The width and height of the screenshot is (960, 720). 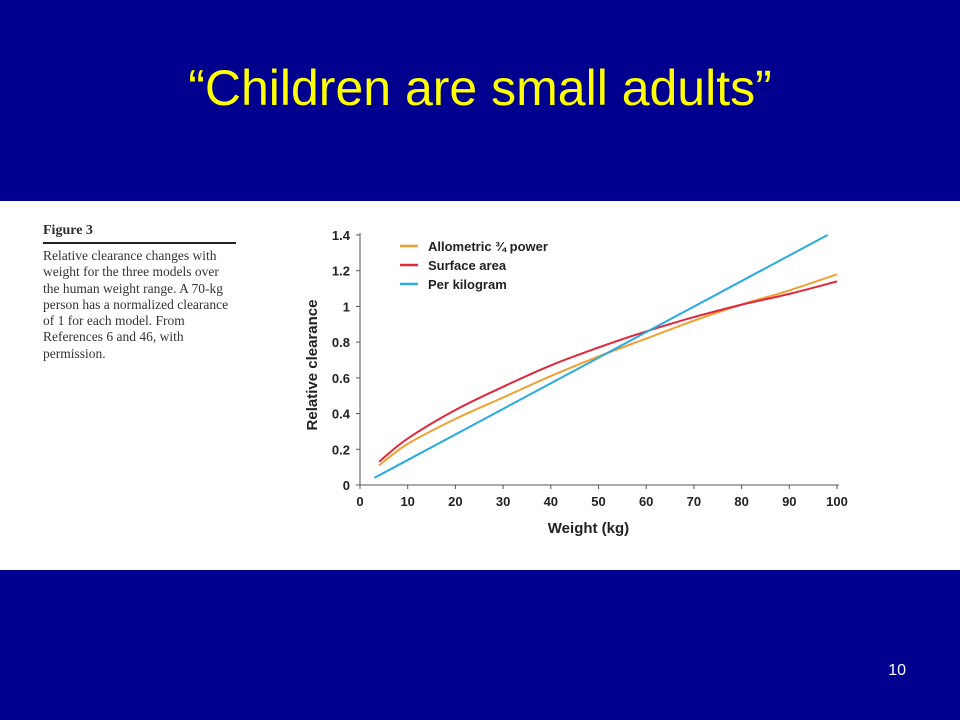 What do you see at coordinates (789, 501) in the screenshot?
I see `x-tick-label: 90` at bounding box center [789, 501].